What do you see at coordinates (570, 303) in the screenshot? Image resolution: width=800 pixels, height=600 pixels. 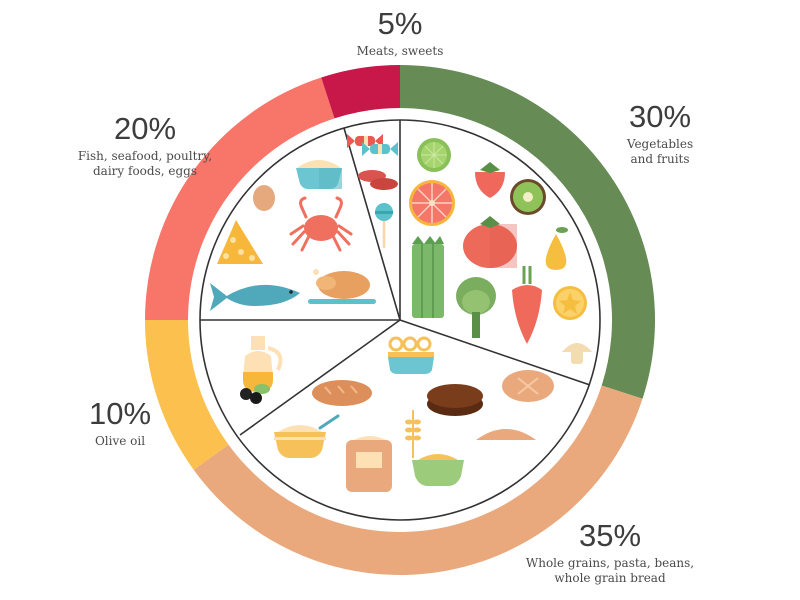 I see `orange-slice-icon` at bounding box center [570, 303].